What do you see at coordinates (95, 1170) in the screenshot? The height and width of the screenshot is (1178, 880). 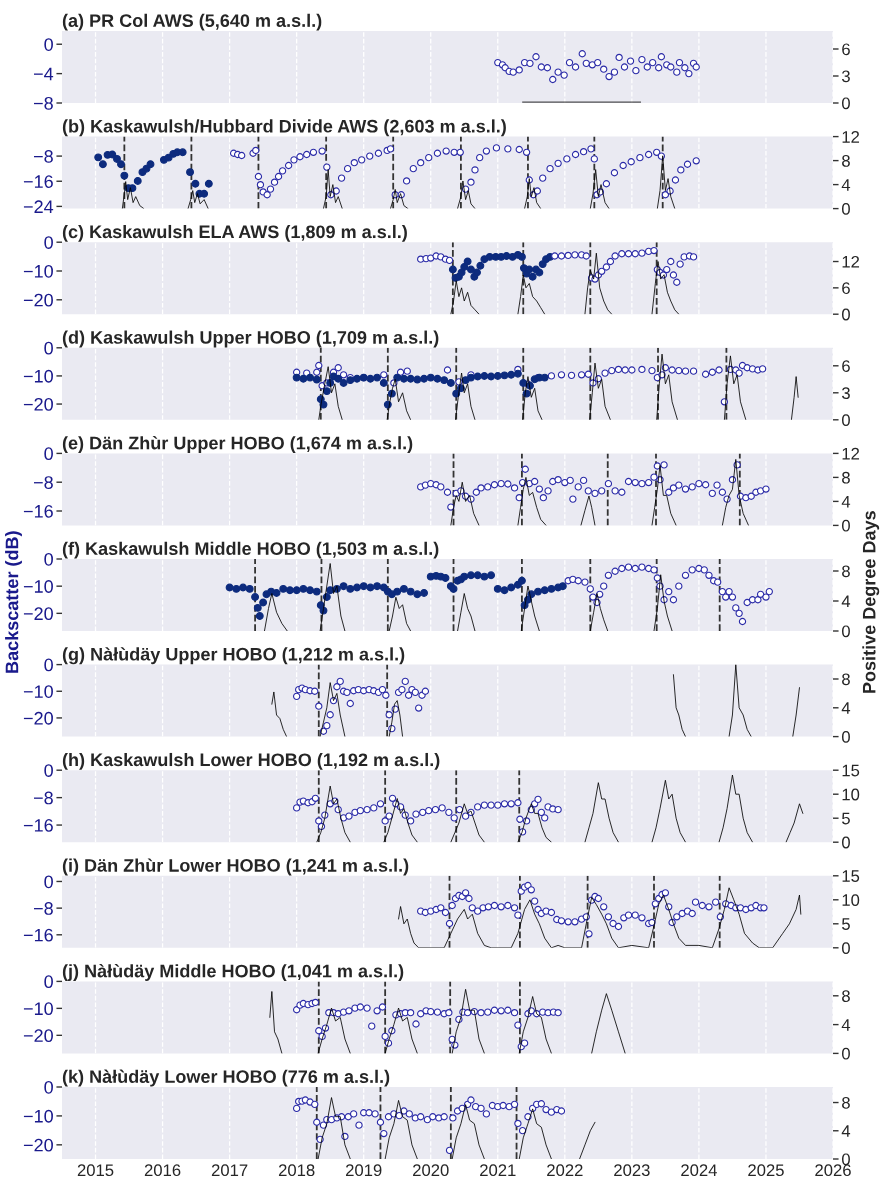 I see `x-tick-label: 2015` at bounding box center [95, 1170].